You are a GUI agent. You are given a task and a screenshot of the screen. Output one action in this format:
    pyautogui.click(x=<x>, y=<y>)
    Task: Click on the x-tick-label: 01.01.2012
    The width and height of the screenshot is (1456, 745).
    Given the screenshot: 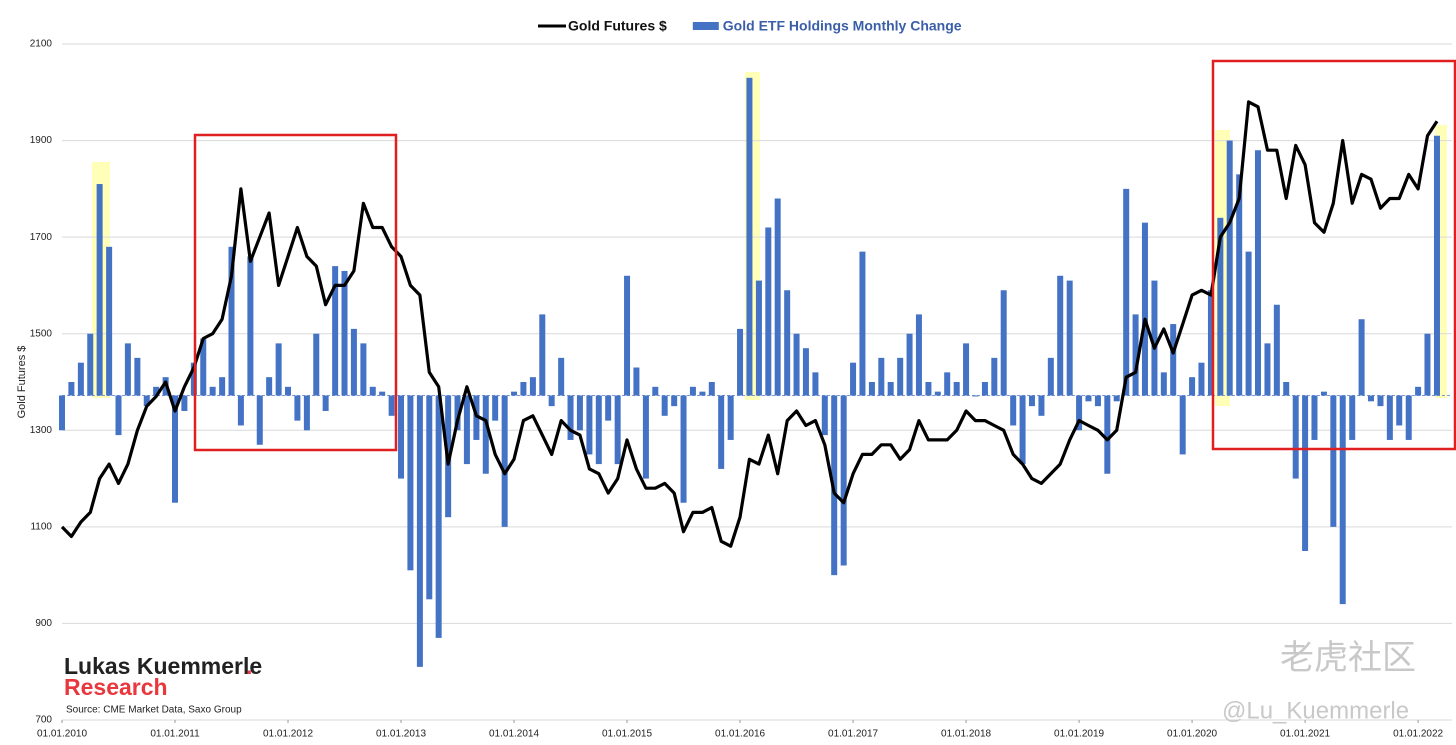 What is the action you would take?
    pyautogui.click(x=288, y=734)
    